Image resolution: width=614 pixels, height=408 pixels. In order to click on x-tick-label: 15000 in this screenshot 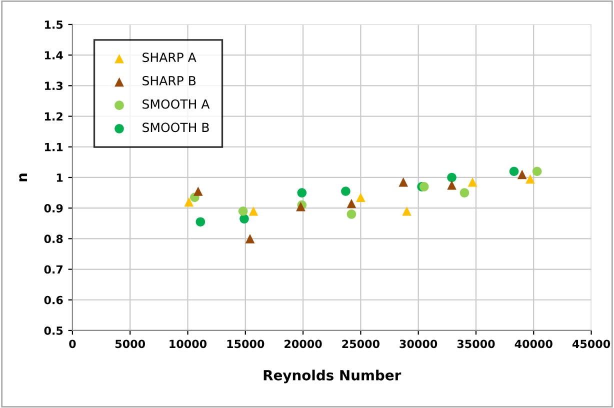, I will do `click(245, 344)`.